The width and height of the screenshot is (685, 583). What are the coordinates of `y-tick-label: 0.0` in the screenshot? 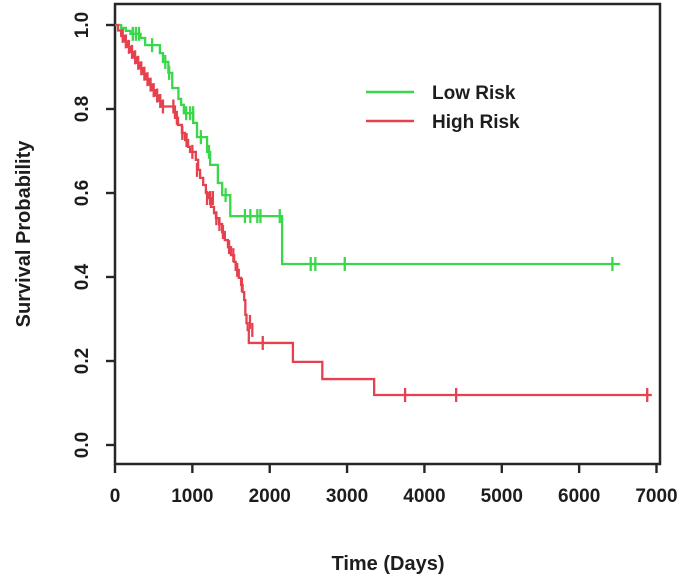 It's located at (82, 445).